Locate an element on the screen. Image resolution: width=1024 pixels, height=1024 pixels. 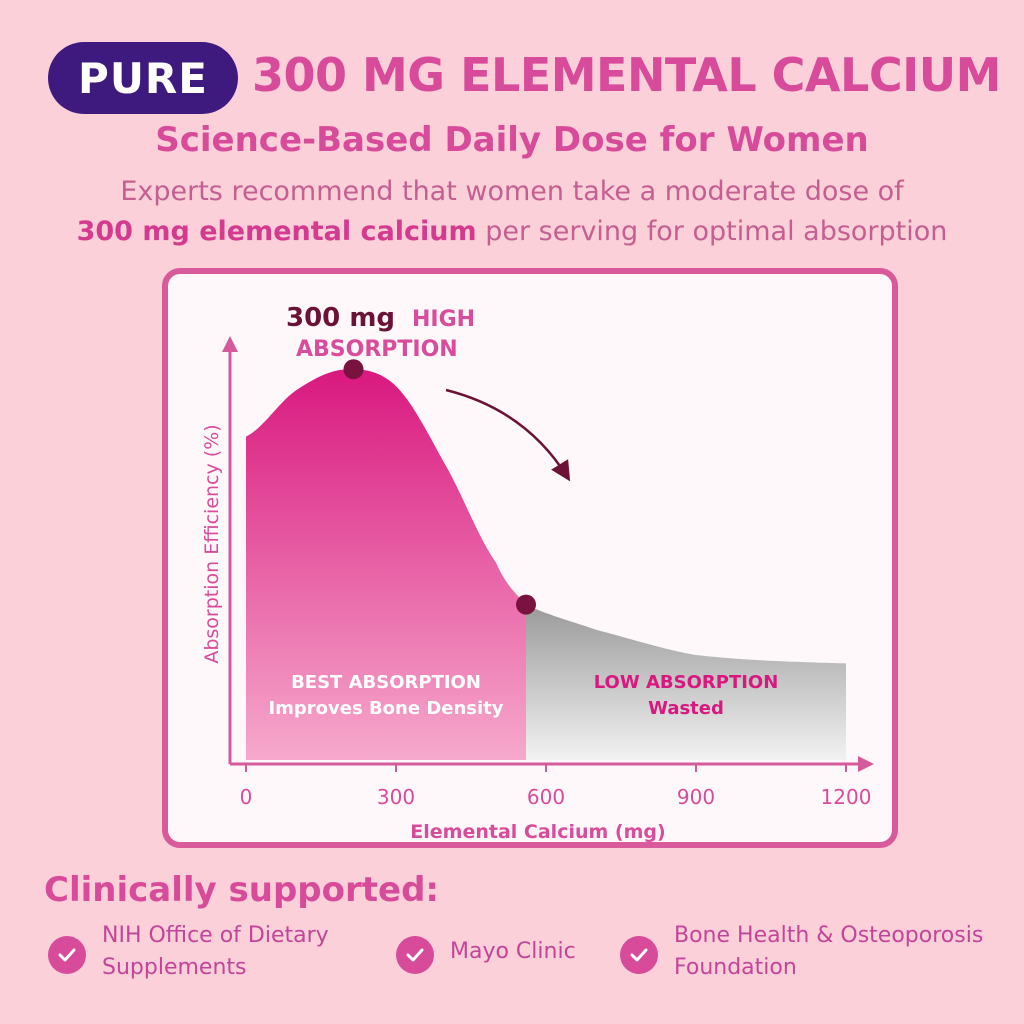
annotation-high: HIGH is located at coordinates (443, 319).